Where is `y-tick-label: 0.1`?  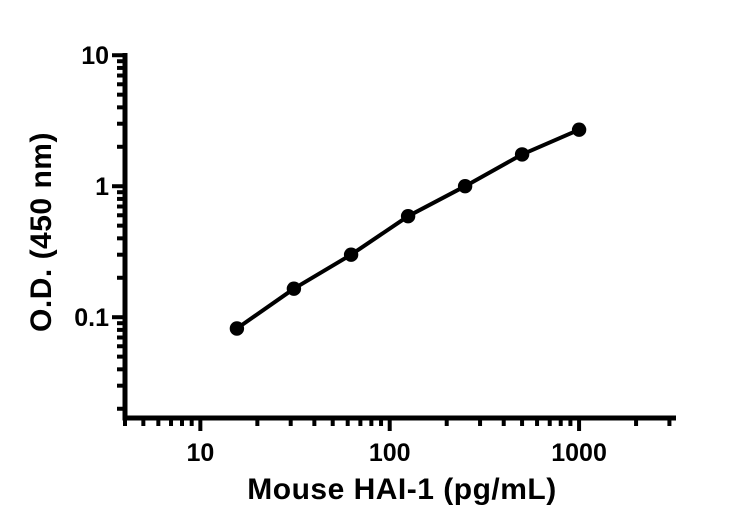 y-tick-label: 0.1 is located at coordinates (91, 318).